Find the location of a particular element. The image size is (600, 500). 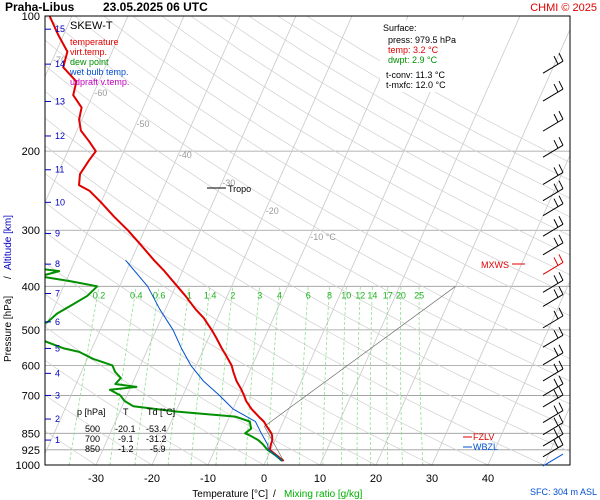

mxws-label: MXWS is located at coordinates (495, 265).